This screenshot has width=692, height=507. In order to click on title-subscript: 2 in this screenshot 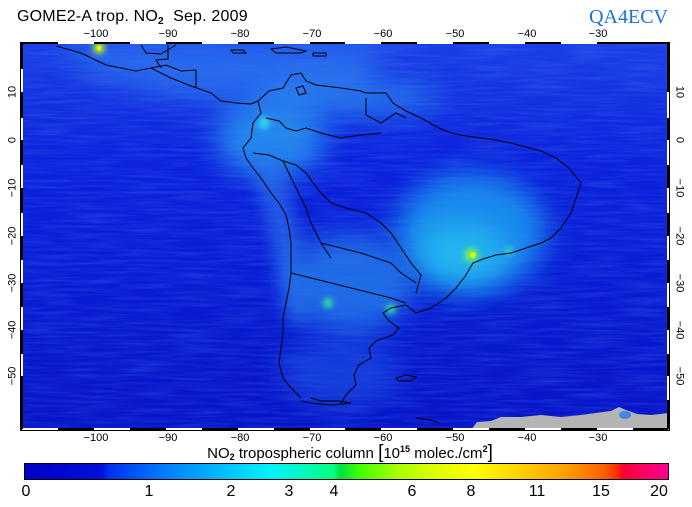, I will do `click(161, 21)`.